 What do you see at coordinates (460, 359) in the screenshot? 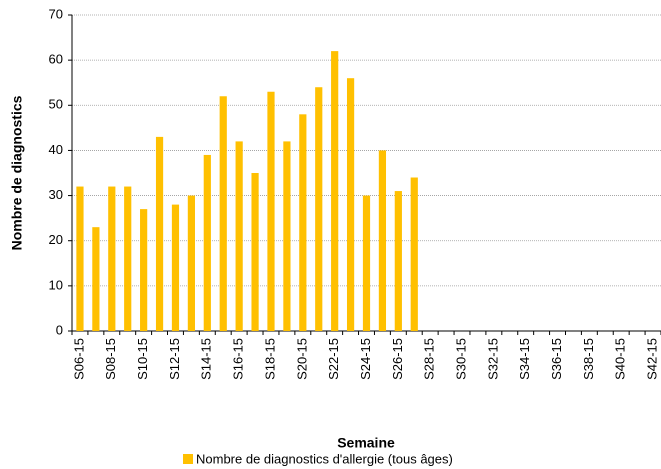
I see `x-tick-label: S30-15` at bounding box center [460, 359].